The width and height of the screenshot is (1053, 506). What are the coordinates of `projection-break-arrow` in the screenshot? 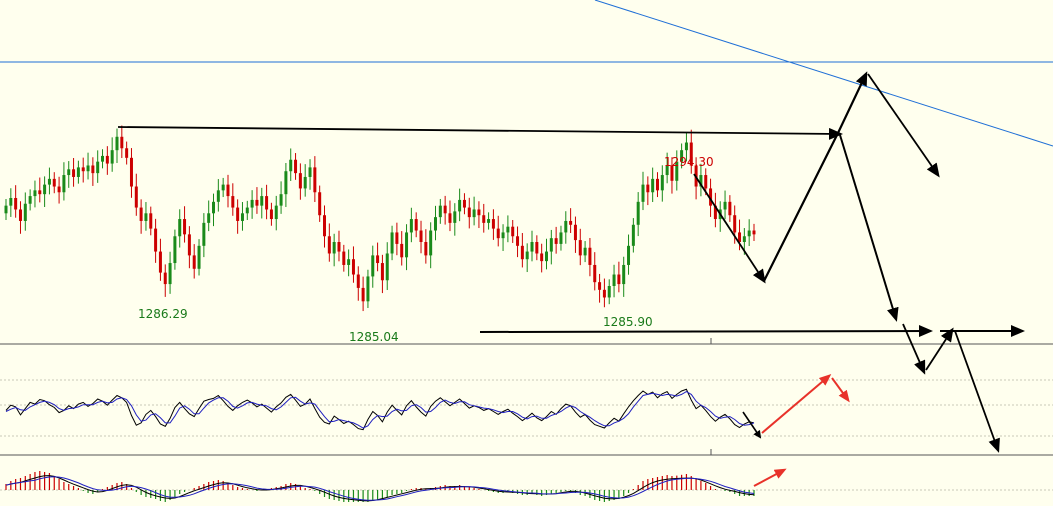 It's located at (914, 349).